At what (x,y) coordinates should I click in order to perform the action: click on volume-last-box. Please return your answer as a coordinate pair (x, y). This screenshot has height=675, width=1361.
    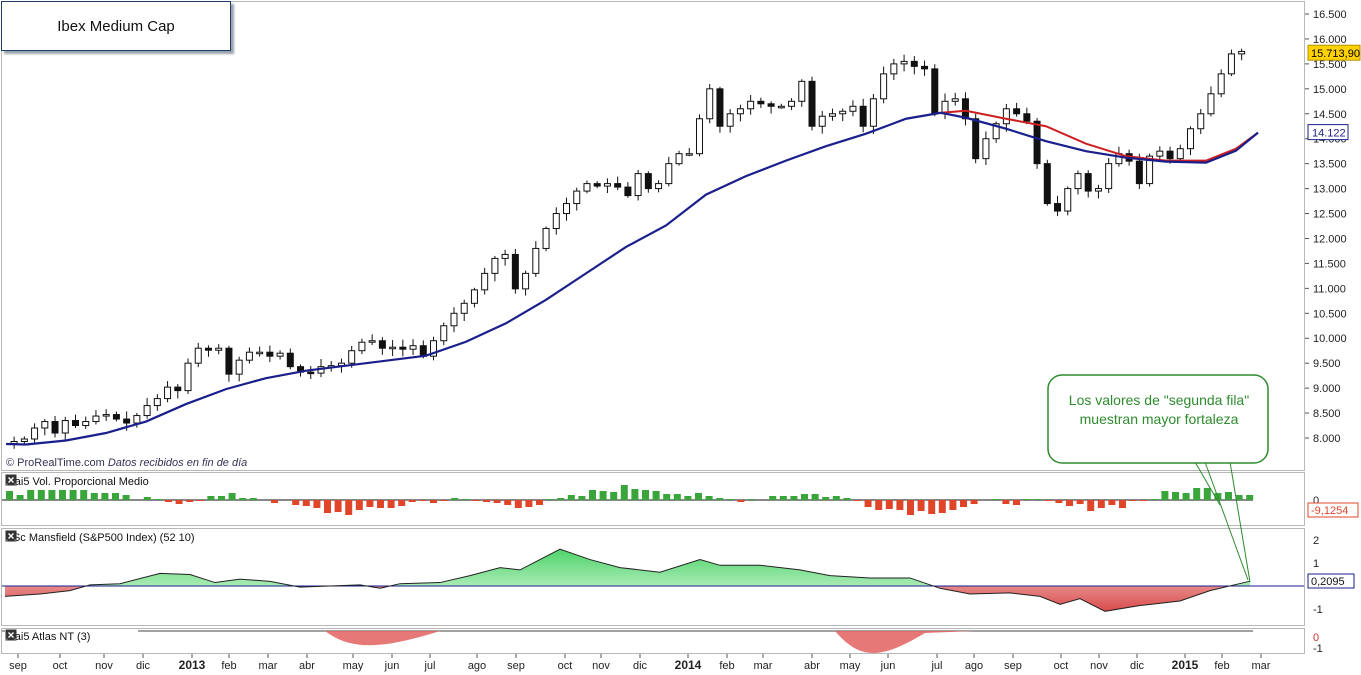
    Looking at the image, I should click on (1333, 510).